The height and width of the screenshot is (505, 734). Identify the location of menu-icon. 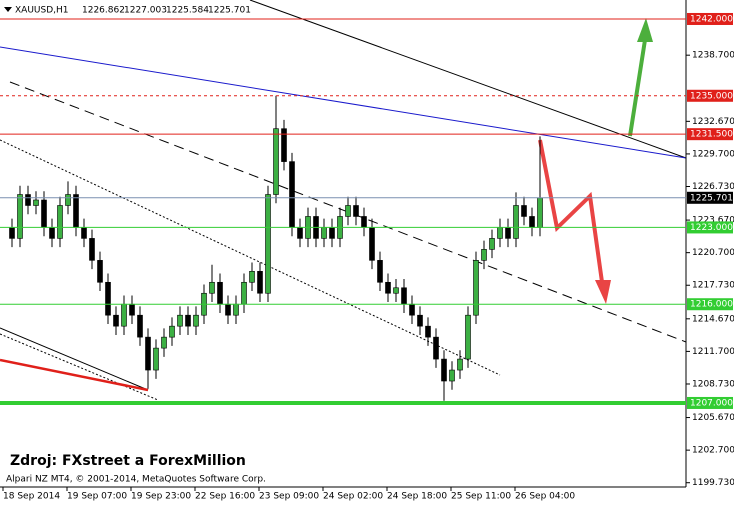
(8, 9).